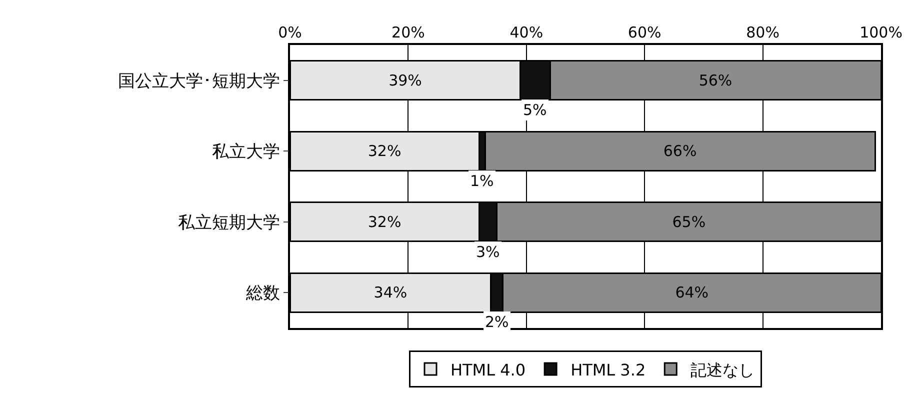 Image resolution: width=914 pixels, height=403 pixels. I want to click on legend-label: HTML 4.0, so click(488, 370).